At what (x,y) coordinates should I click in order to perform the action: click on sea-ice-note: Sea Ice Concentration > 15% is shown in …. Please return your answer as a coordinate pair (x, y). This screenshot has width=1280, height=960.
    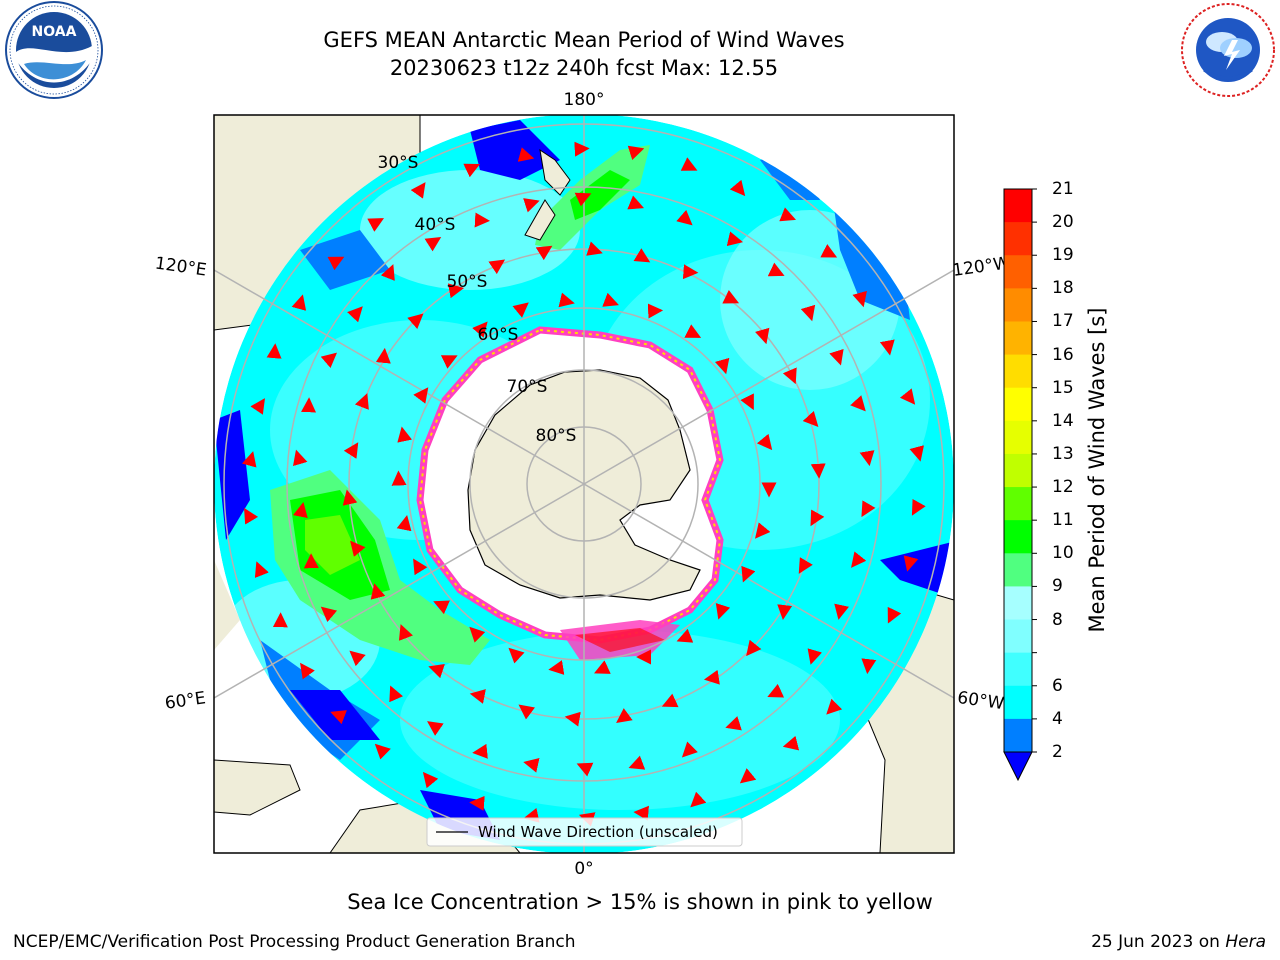
    Looking at the image, I should click on (640, 902).